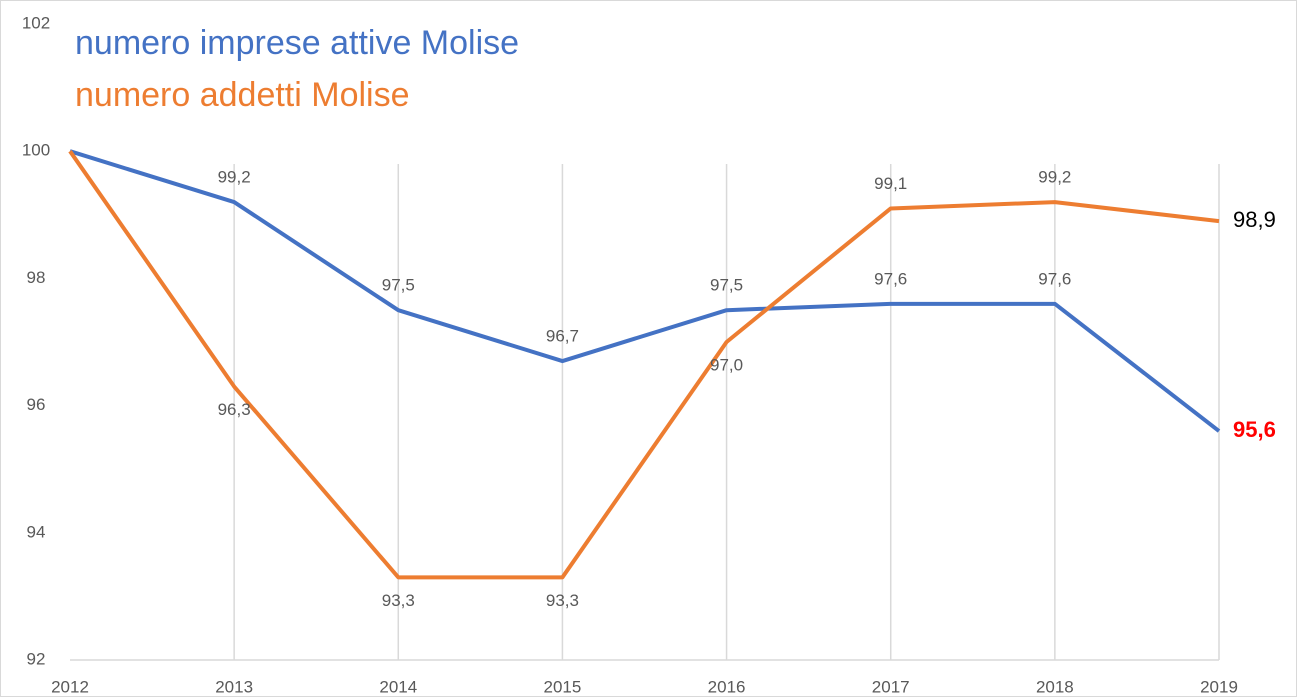 This screenshot has width=1297, height=697. I want to click on x-tick-label: 2016, so click(727, 686).